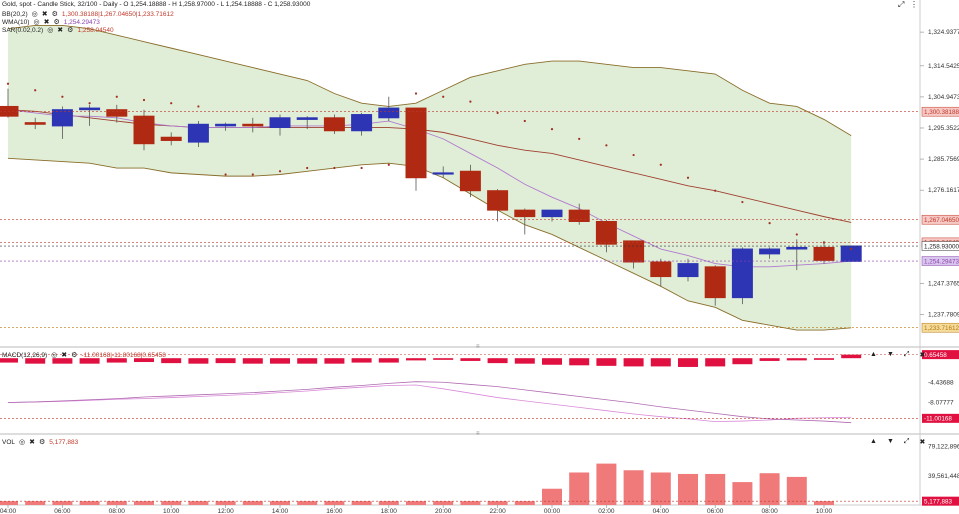  I want to click on y-tick-label: 1,276.16174, so click(943, 190).